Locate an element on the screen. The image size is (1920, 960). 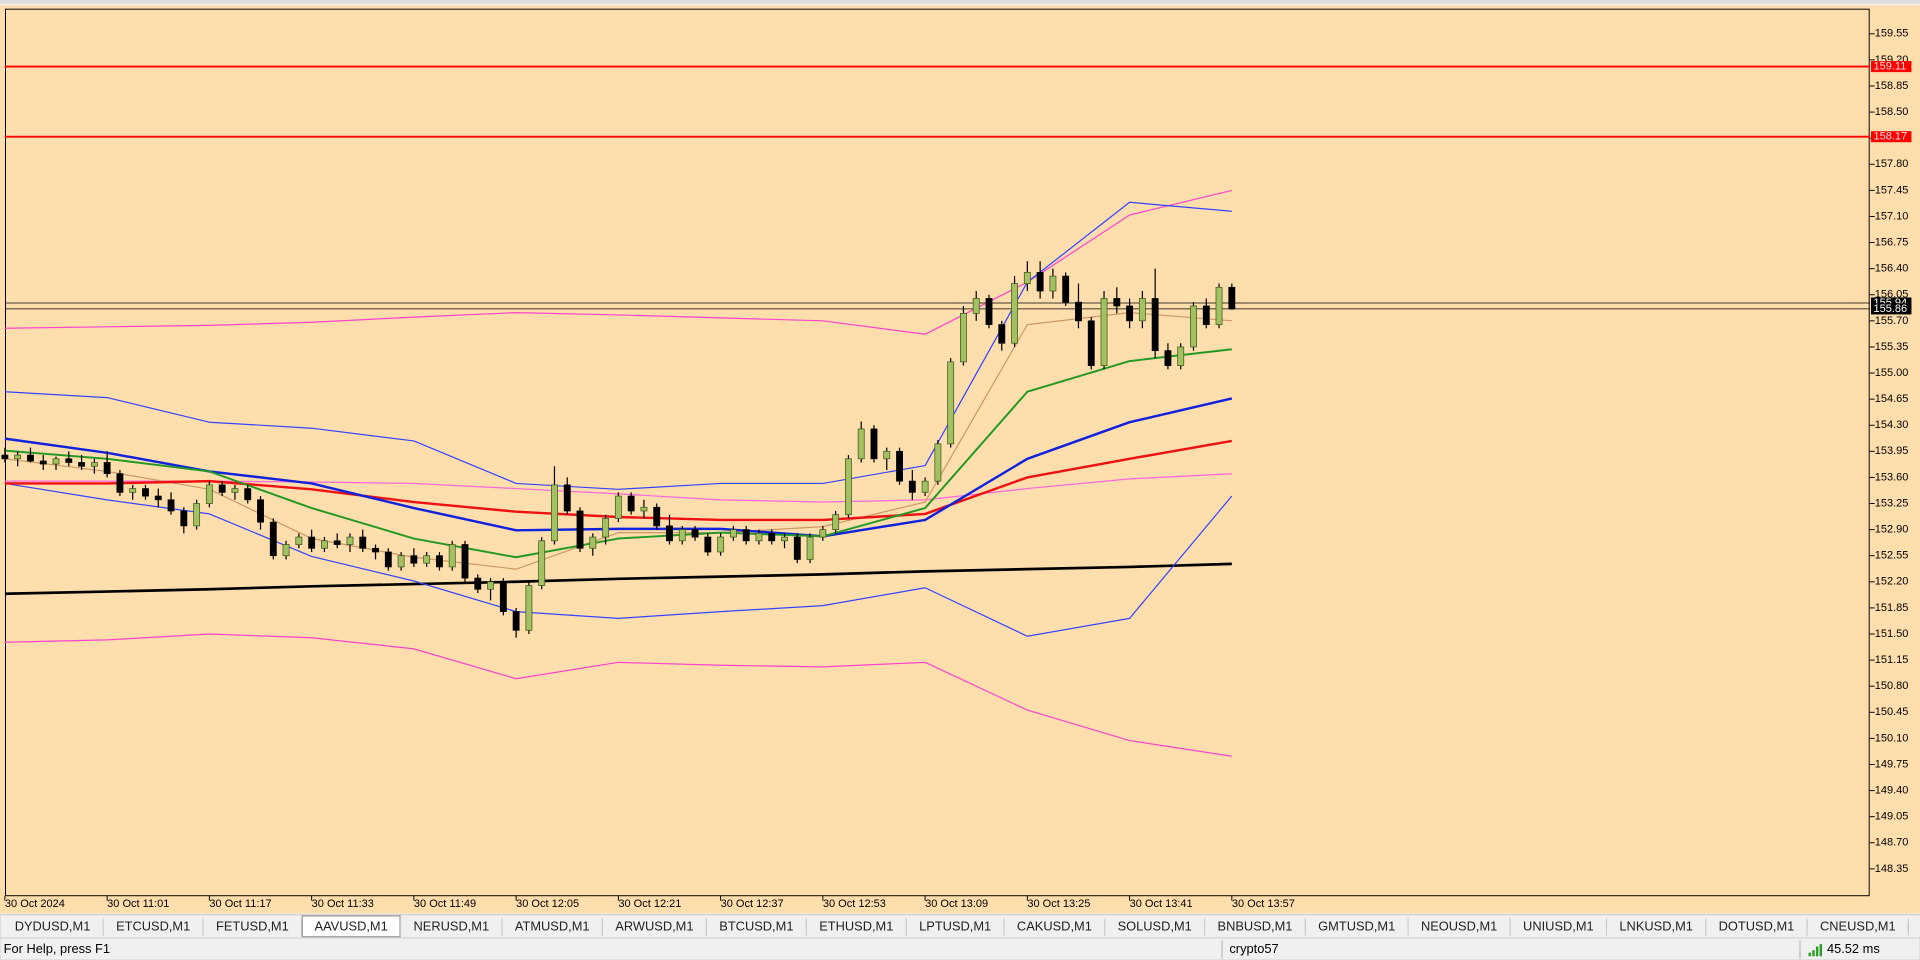
tab: DOTUSD,M1 is located at coordinates (1757, 926).